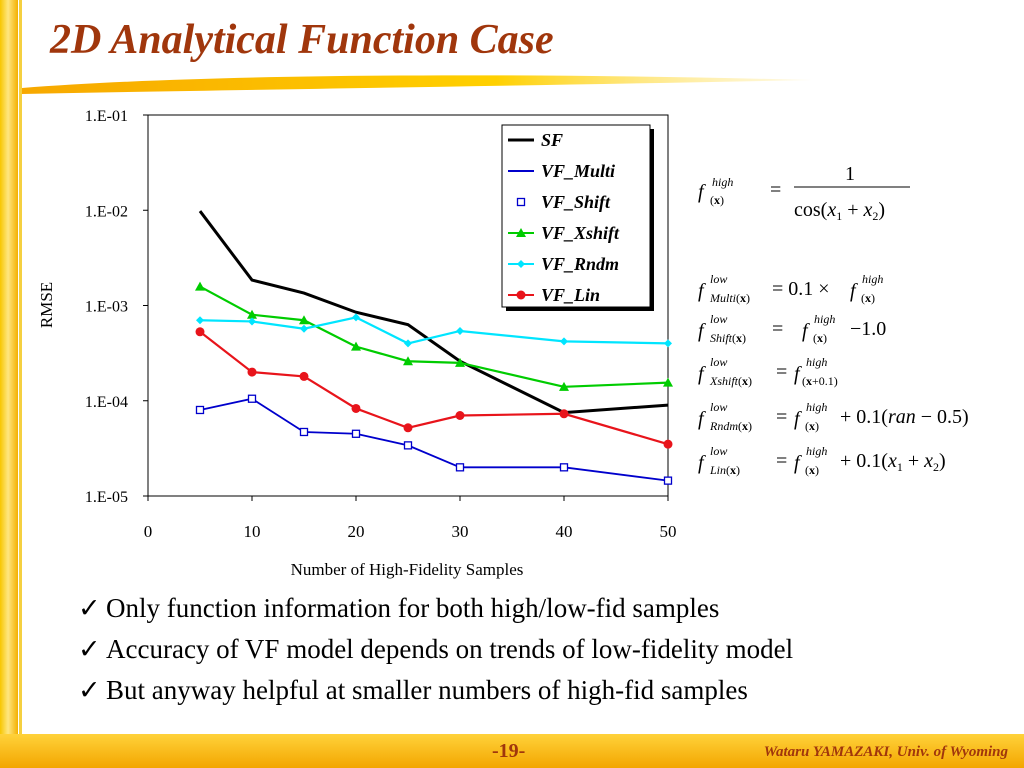 This screenshot has width=1024, height=768. Describe the element at coordinates (580, 233) in the screenshot. I see `legend-label-vf-xshift: VF_Xshift` at that location.